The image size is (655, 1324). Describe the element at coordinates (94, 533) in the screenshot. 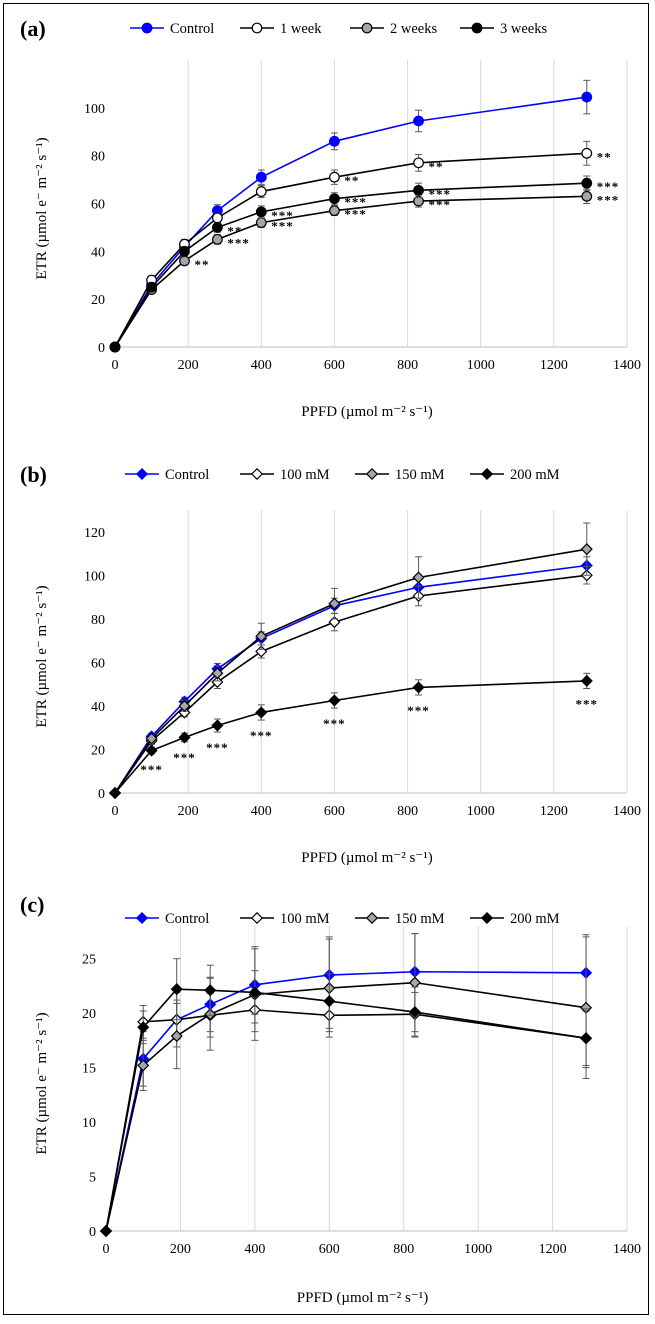

I see `panel-b-y-tick-label: 120` at that location.